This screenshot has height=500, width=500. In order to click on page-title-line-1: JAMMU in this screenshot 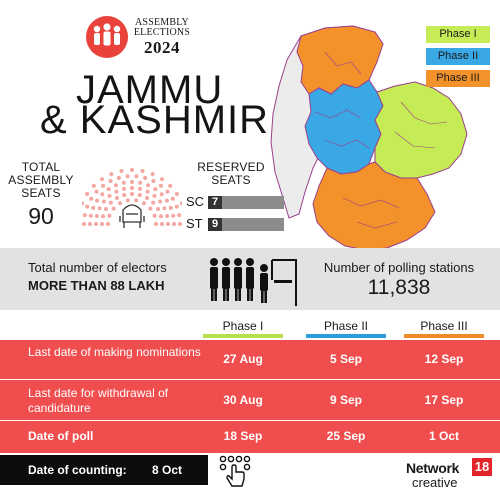, I will do `click(150, 90)`.